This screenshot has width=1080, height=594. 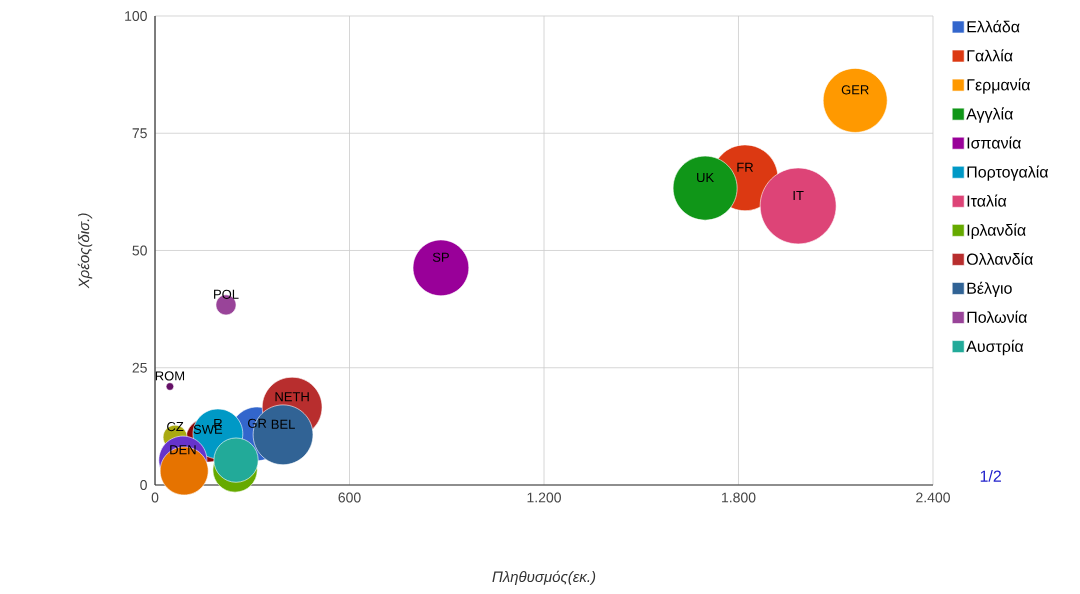 I want to click on annotation: POL, so click(x=226, y=294).